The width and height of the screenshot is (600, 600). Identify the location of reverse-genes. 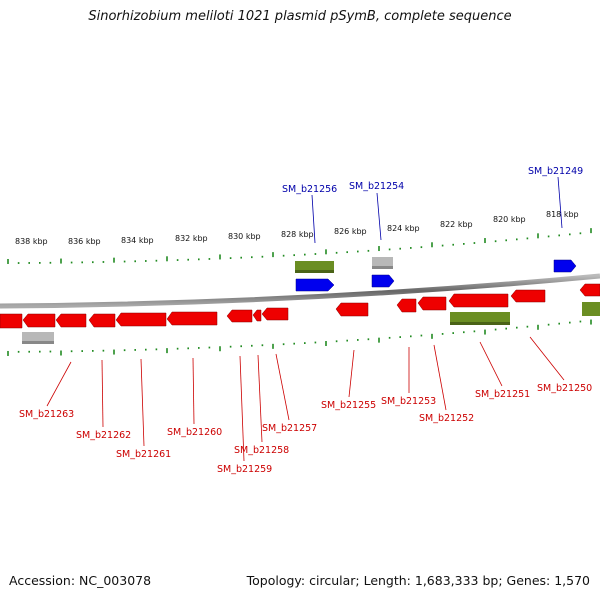
(300, 306).